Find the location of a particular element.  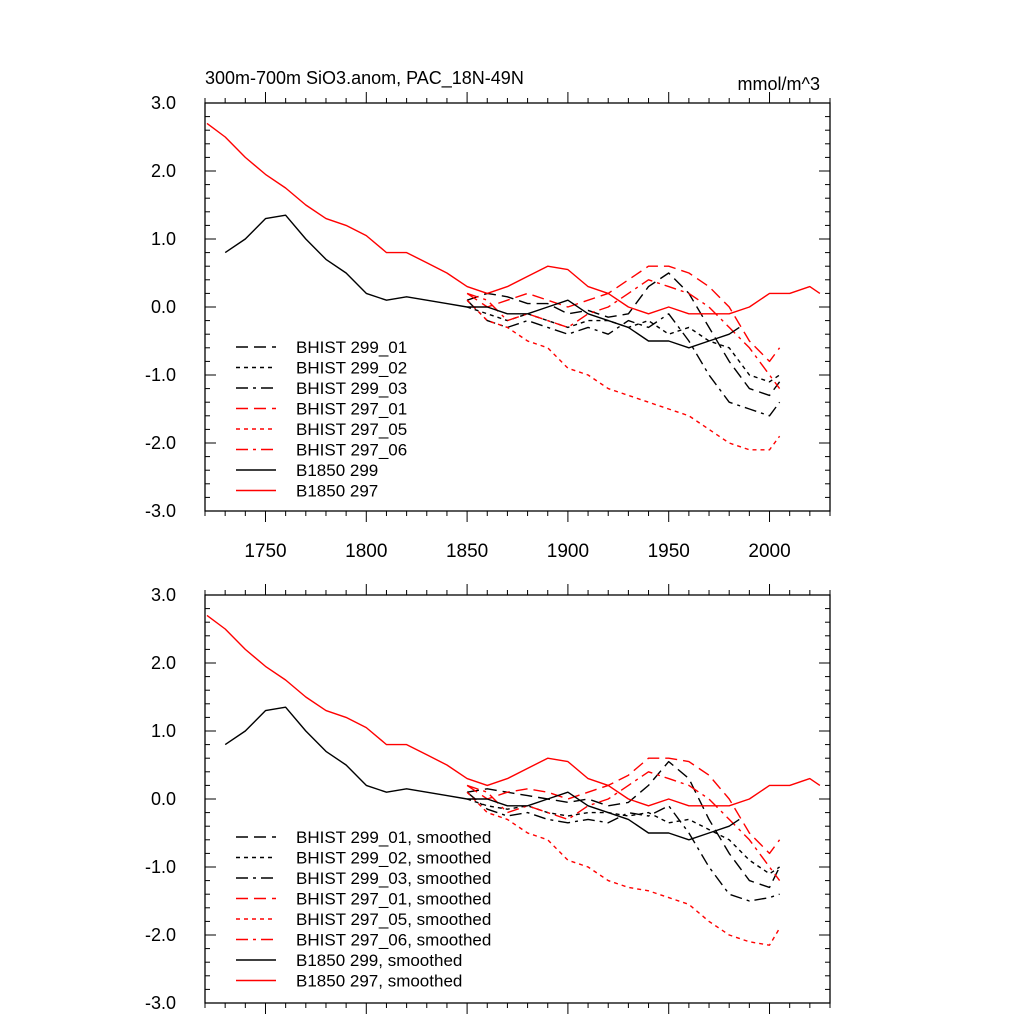

legend-label: BHIST 297_05, smoothed is located at coordinates (393, 919).